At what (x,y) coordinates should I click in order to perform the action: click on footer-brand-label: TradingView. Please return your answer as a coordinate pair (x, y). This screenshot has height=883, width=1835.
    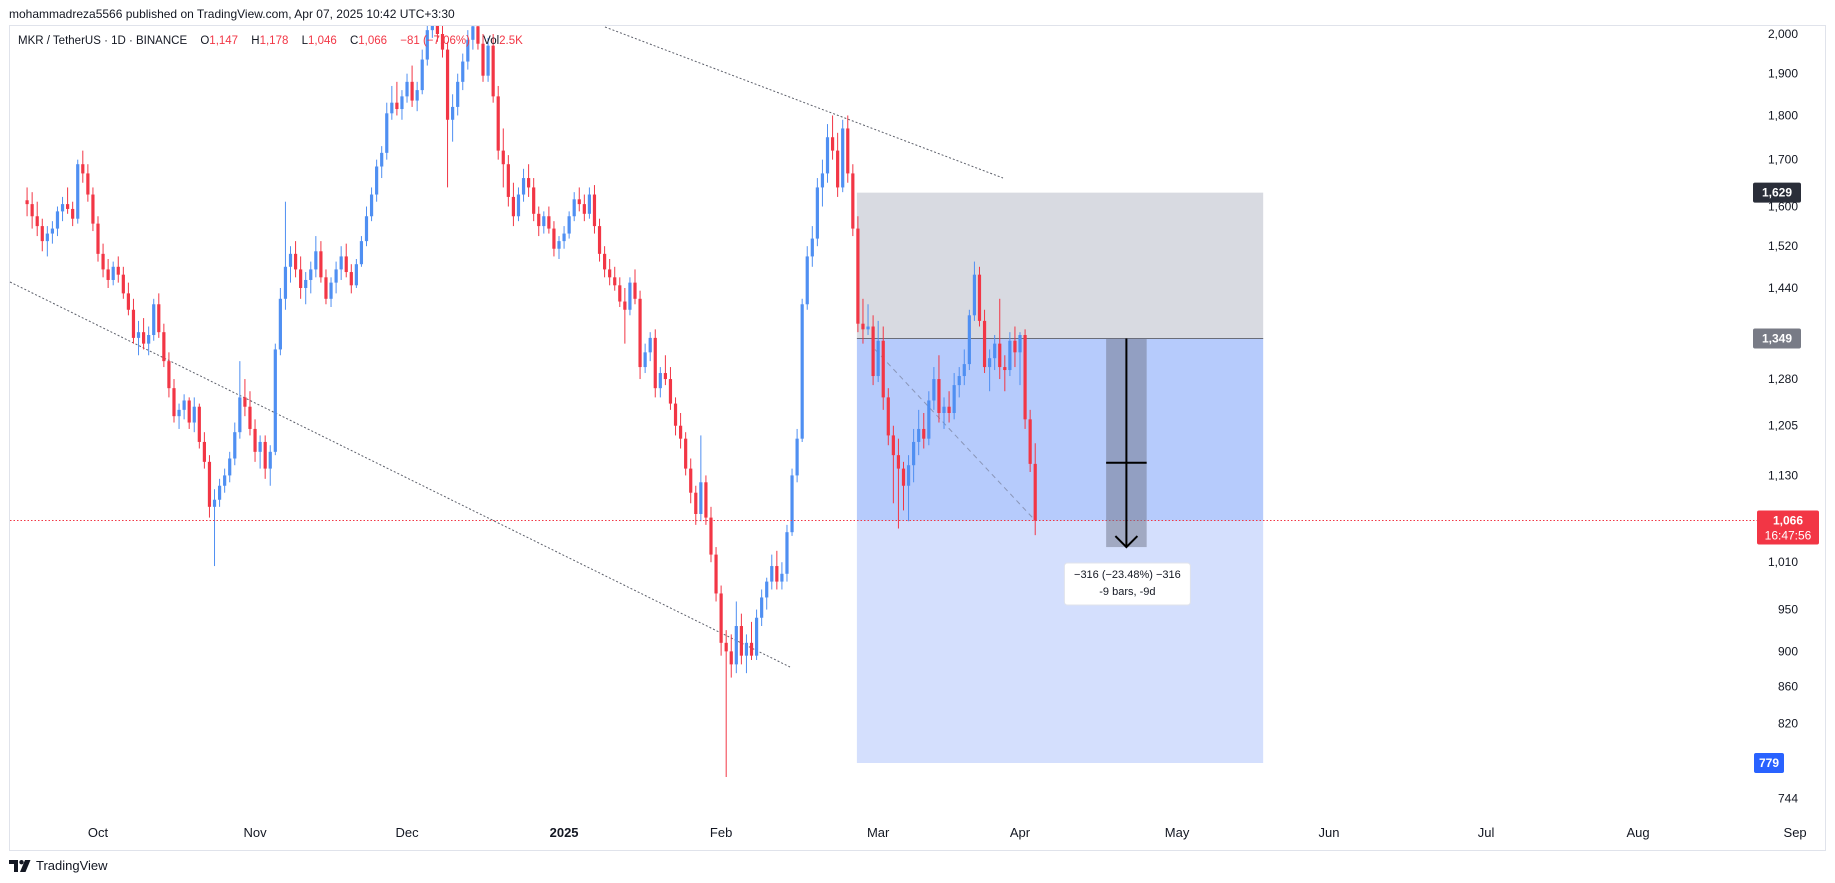
    Looking at the image, I should click on (72, 865).